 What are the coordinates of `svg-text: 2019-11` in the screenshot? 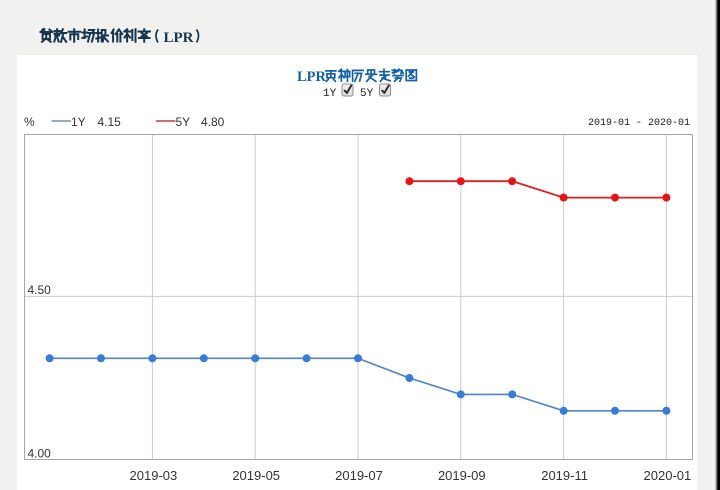 It's located at (564, 475).